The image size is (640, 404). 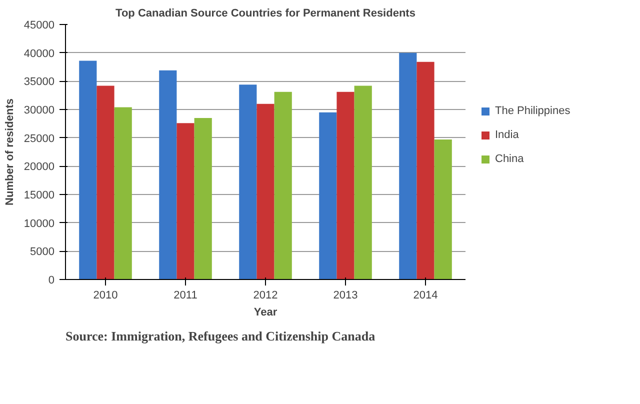 What do you see at coordinates (425, 296) in the screenshot?
I see `x-tick-label: 2014` at bounding box center [425, 296].